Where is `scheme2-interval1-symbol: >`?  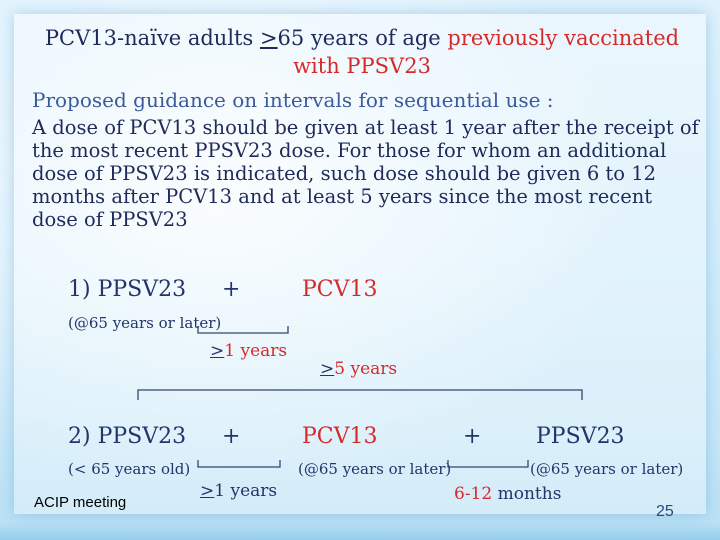 scheme2-interval1-symbol: > is located at coordinates (207, 491).